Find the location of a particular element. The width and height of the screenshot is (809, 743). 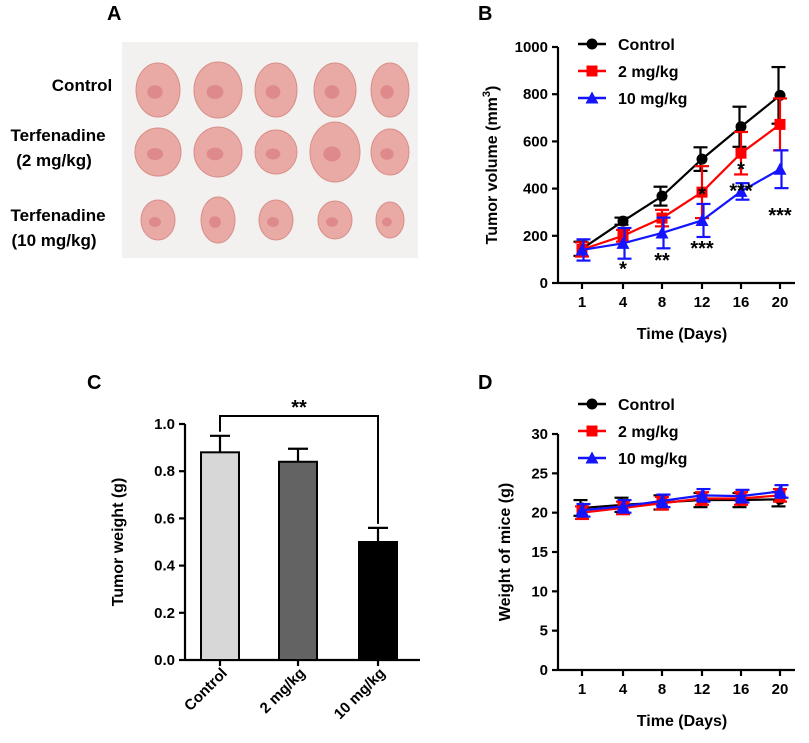

legend-label: Control is located at coordinates (646, 405).